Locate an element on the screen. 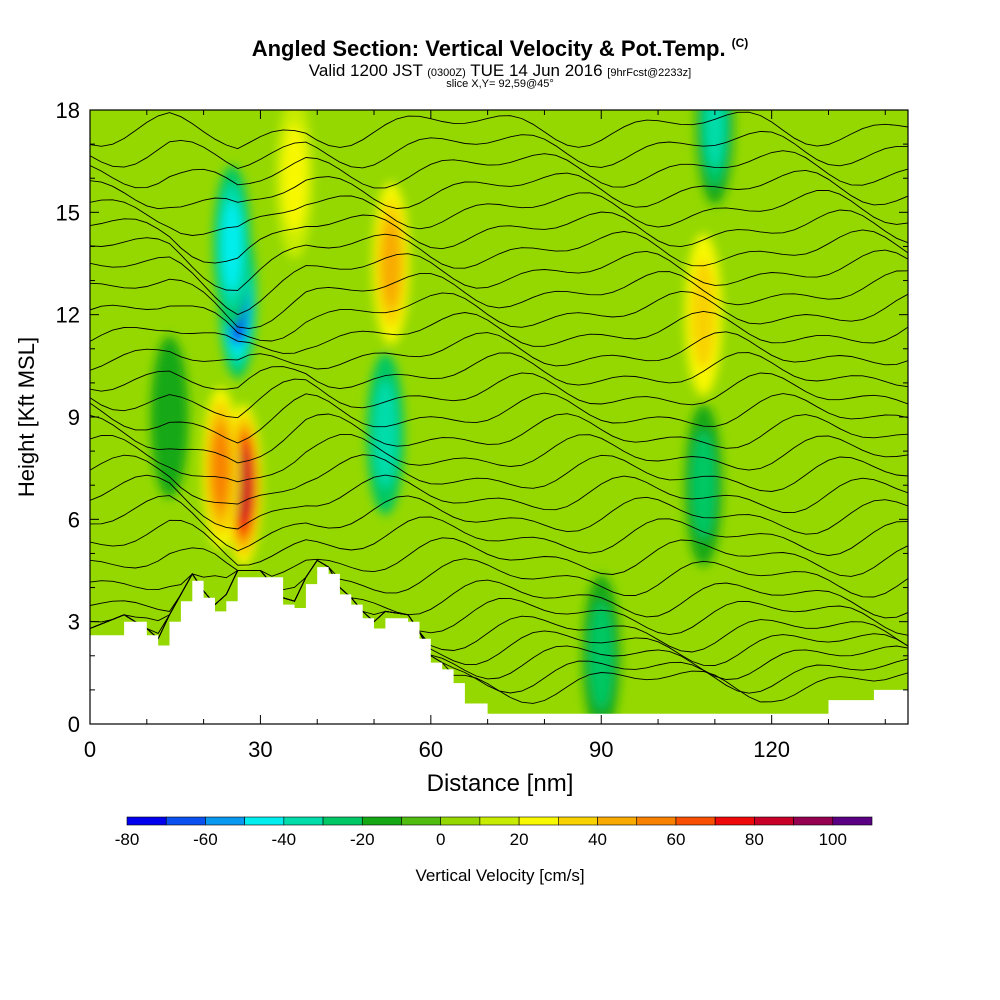 The height and width of the screenshot is (1000, 1000). y-tick-labels: 0 3 6 9 12 15 18 is located at coordinates (68, 417).